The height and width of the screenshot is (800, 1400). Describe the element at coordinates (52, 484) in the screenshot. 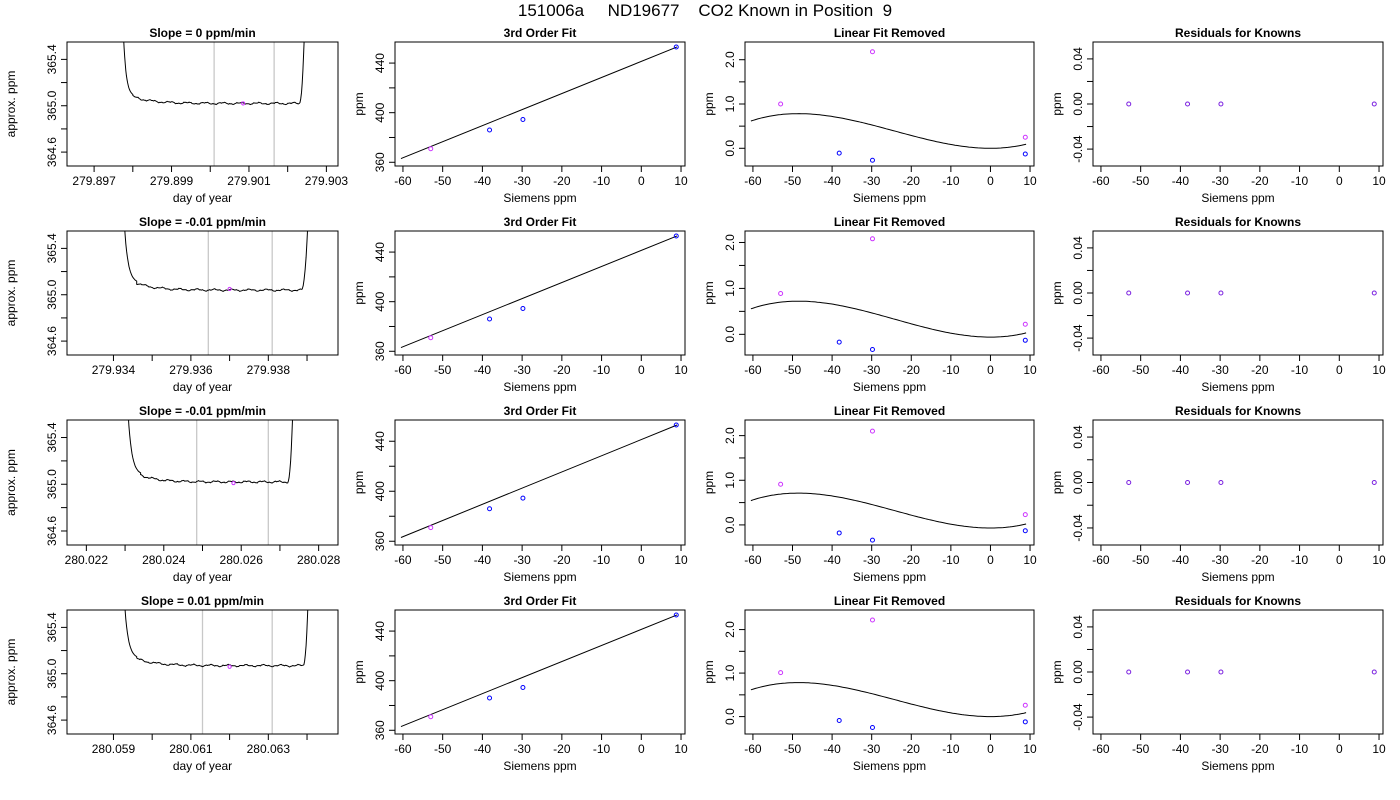

I see `y-tick-label: 365.0` at that location.